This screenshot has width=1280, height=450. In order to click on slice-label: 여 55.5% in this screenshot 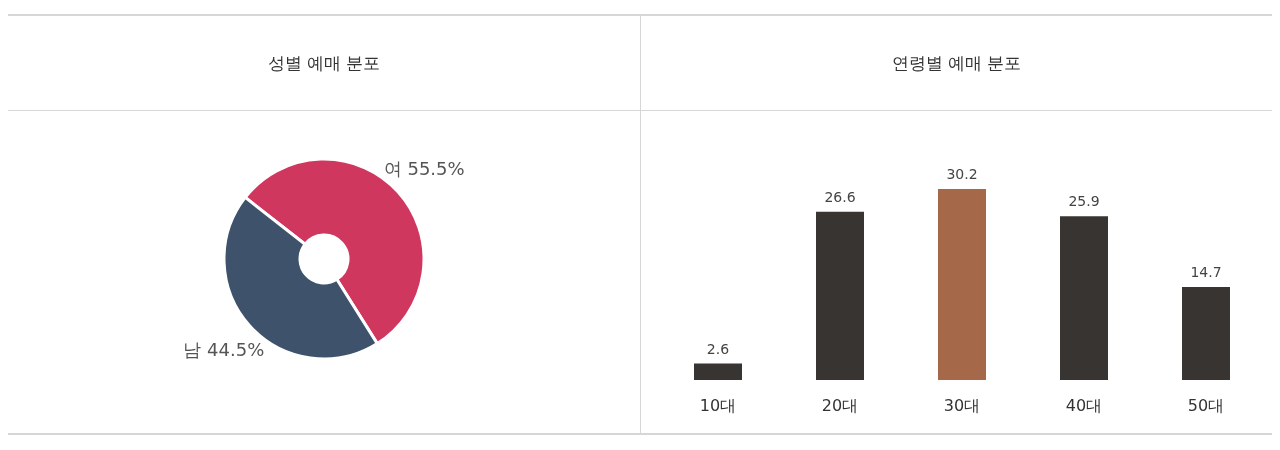, I will do `click(424, 168)`.